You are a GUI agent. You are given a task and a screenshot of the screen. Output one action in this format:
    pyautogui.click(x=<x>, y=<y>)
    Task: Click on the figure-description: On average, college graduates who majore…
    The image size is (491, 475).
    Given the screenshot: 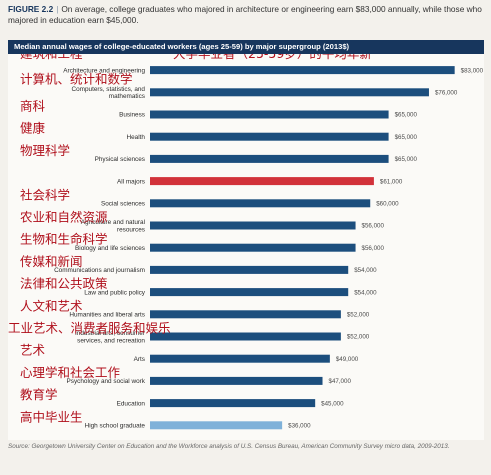 What is the action you would take?
    pyautogui.click(x=245, y=14)
    